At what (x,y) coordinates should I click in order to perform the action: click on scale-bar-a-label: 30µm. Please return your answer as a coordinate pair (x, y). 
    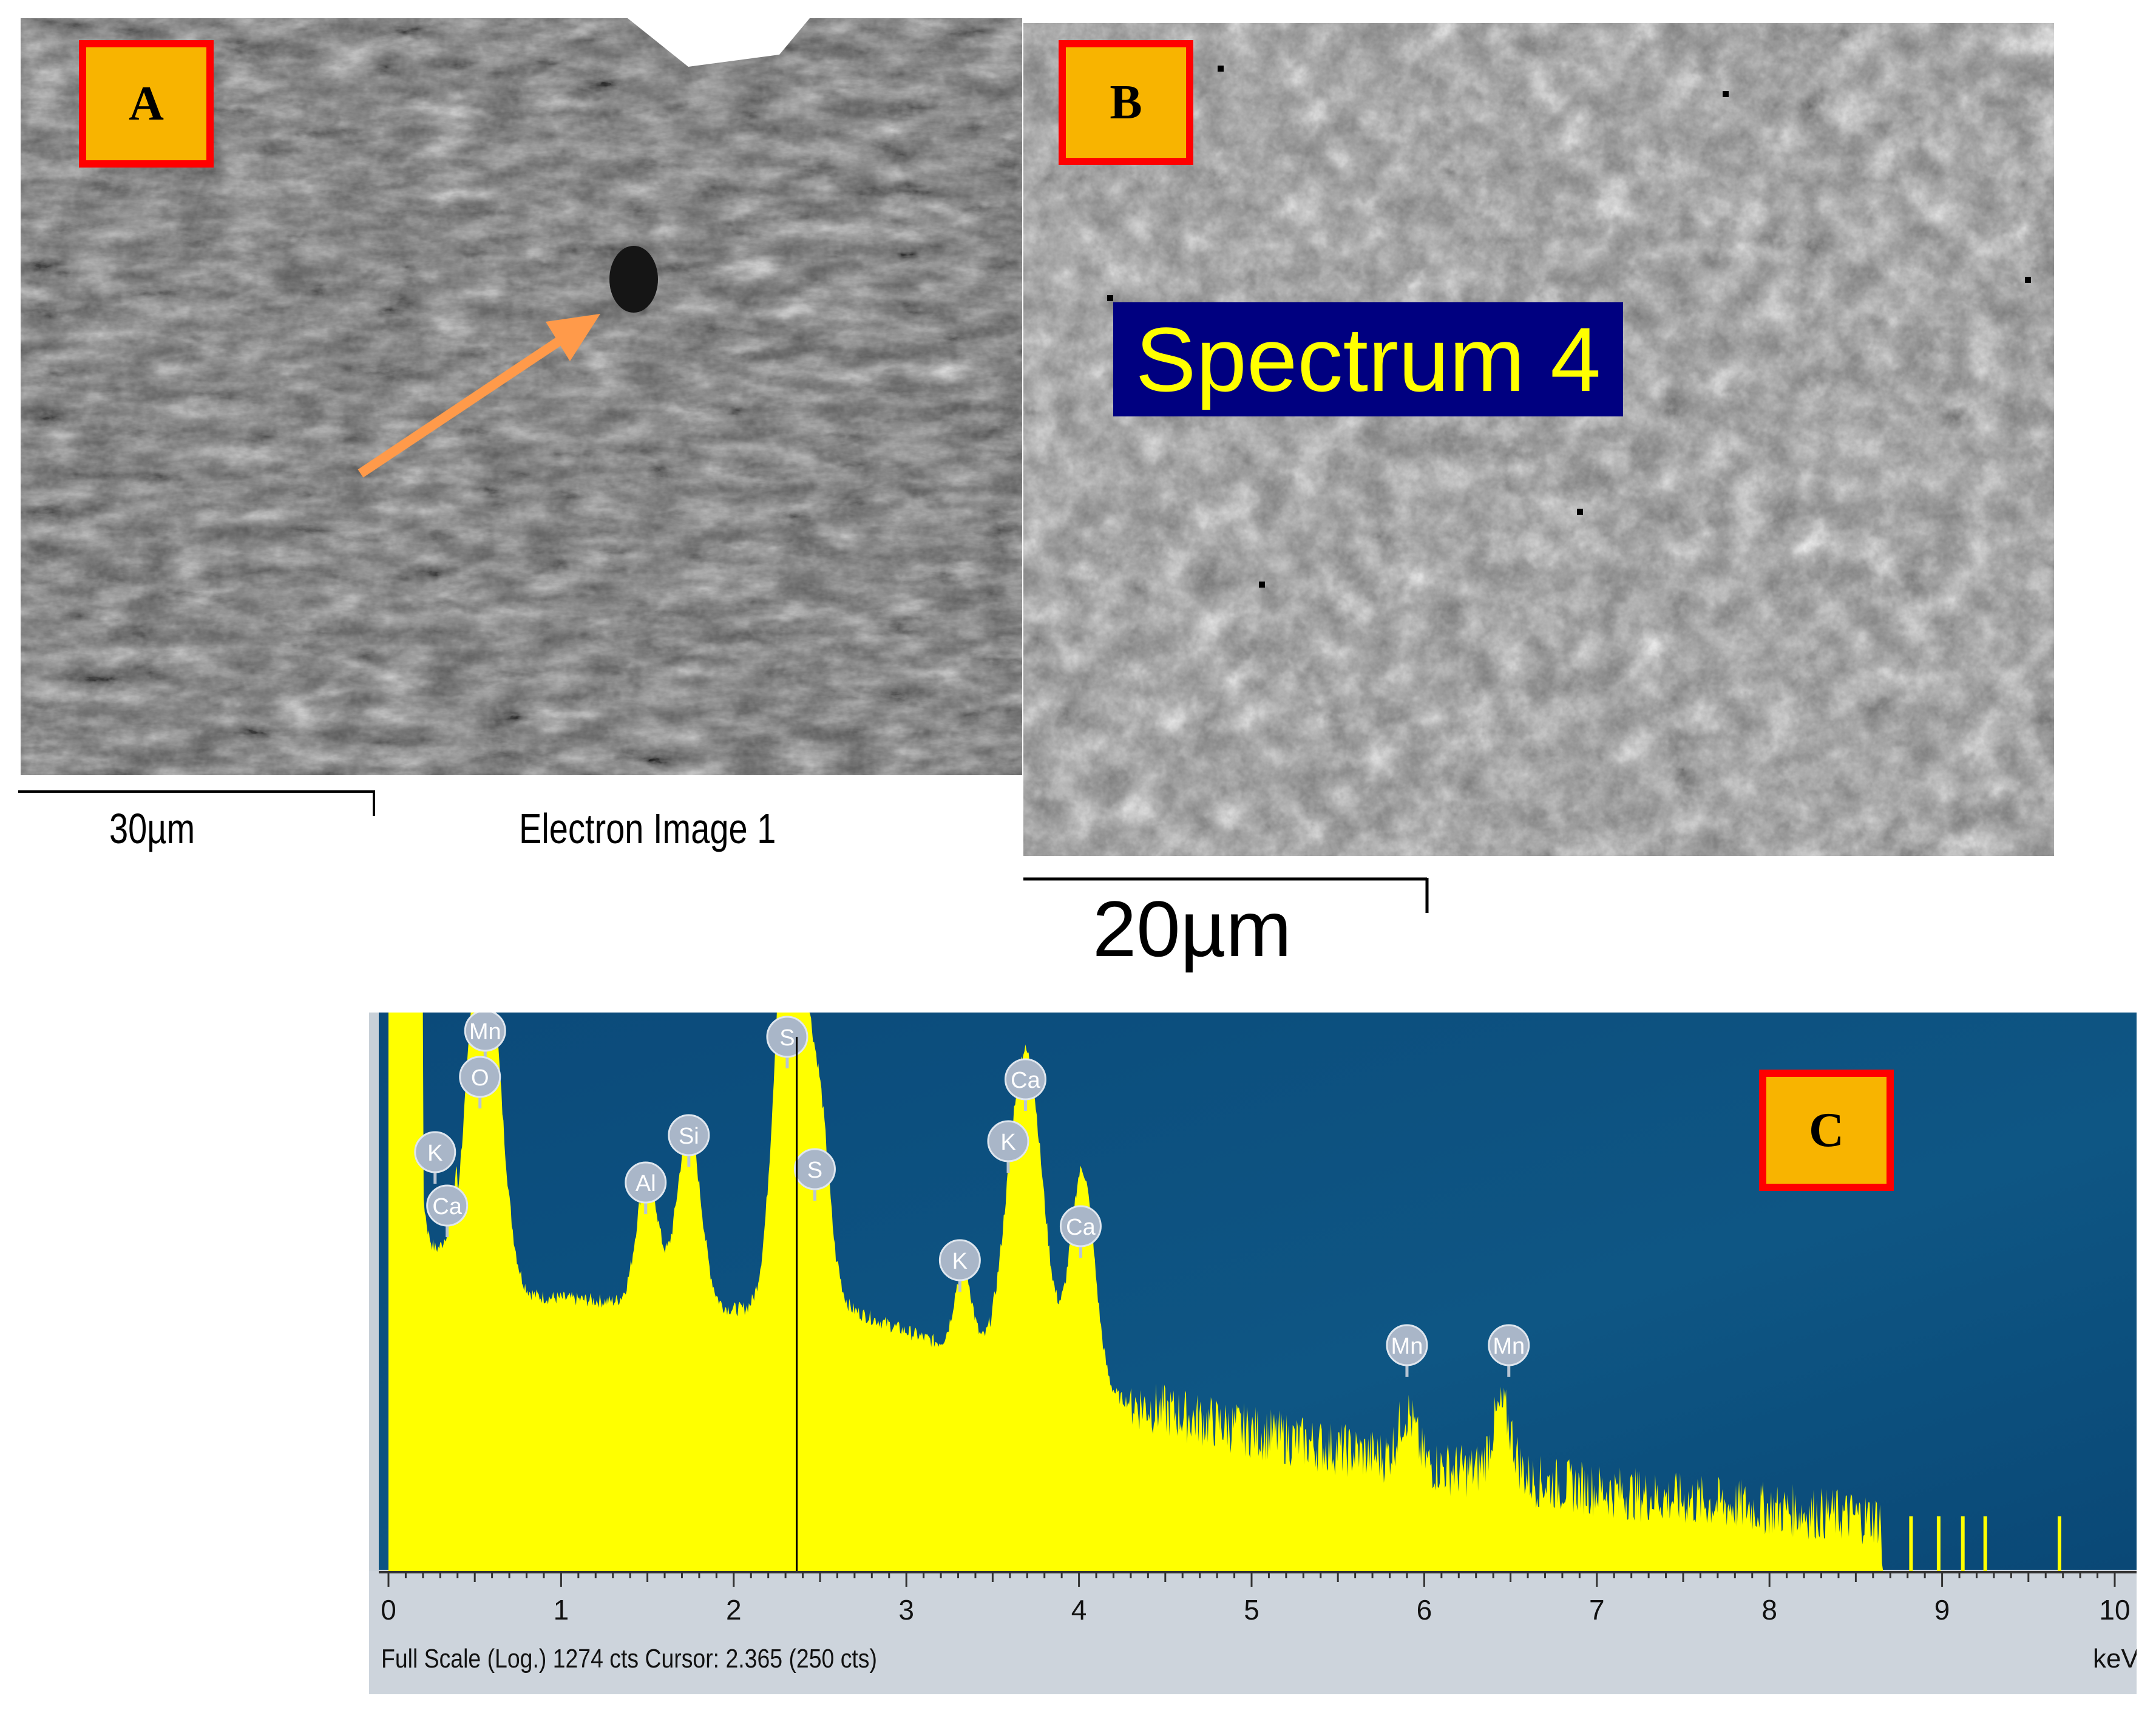
    Looking at the image, I should click on (152, 828).